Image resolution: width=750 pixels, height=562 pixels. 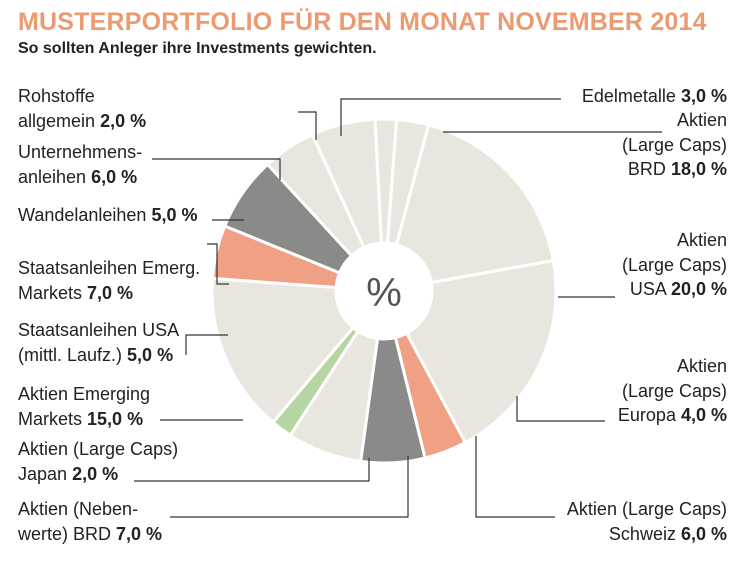 What do you see at coordinates (82, 215) in the screenshot?
I see `slice-label-text: Wandelanleihen` at bounding box center [82, 215].